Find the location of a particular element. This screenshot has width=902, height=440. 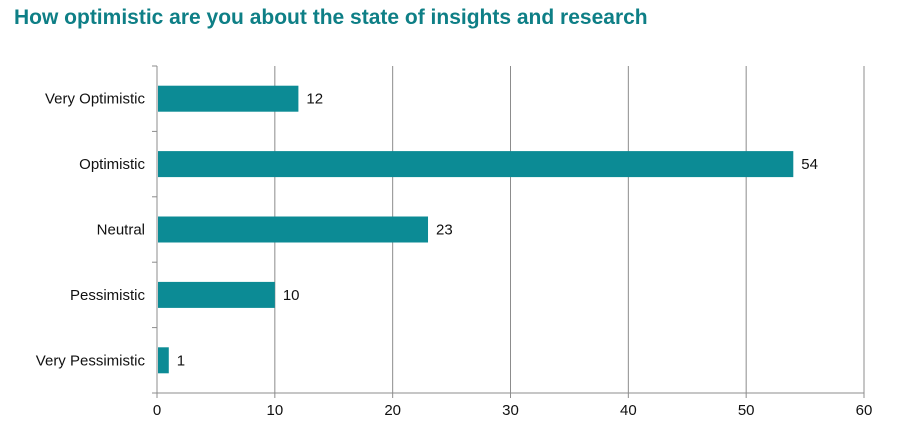

category-label: Optimistic is located at coordinates (112, 164).